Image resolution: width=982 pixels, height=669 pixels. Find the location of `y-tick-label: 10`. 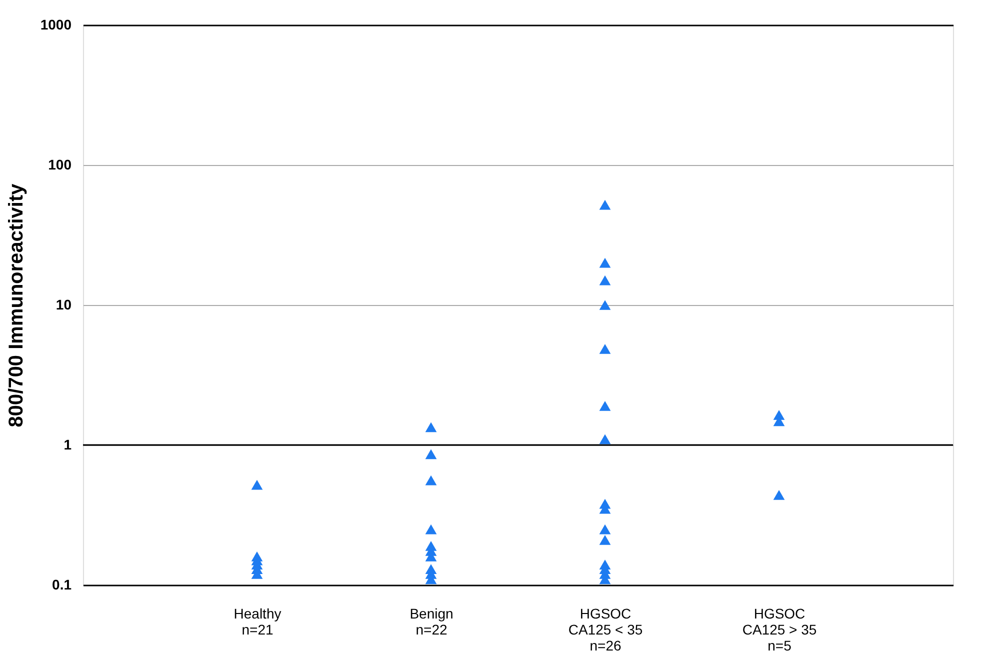

y-tick-label: 10 is located at coordinates (64, 304).